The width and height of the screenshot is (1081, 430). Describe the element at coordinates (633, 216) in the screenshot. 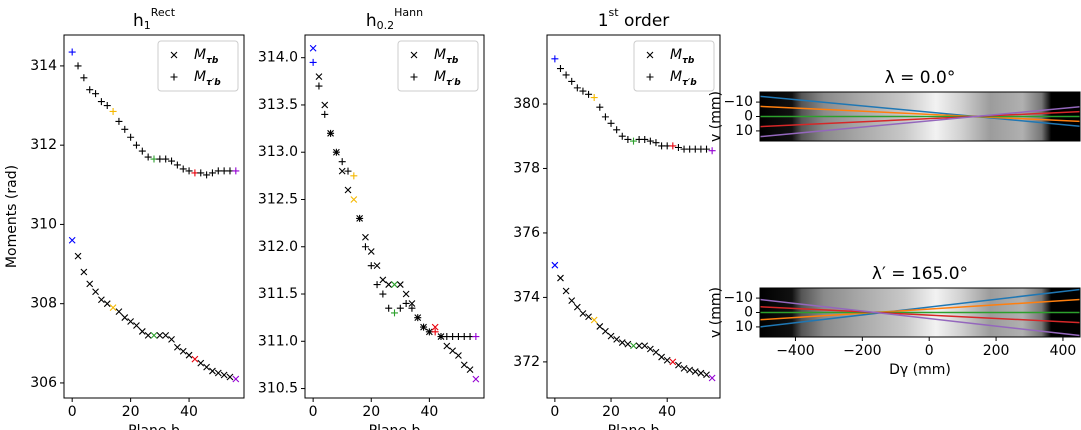

I see `axes-frame` at that location.